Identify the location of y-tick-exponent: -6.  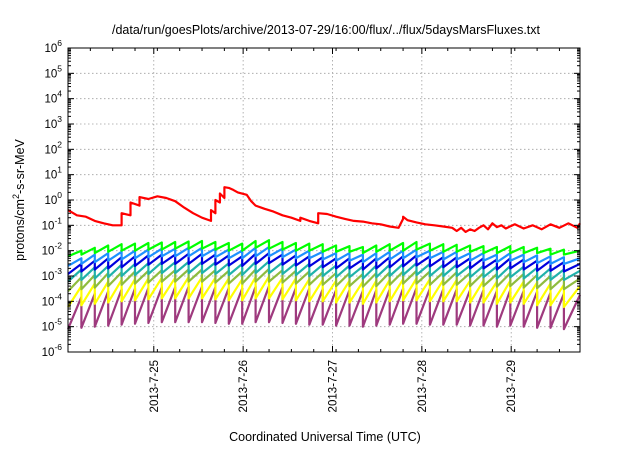
(58, 347).